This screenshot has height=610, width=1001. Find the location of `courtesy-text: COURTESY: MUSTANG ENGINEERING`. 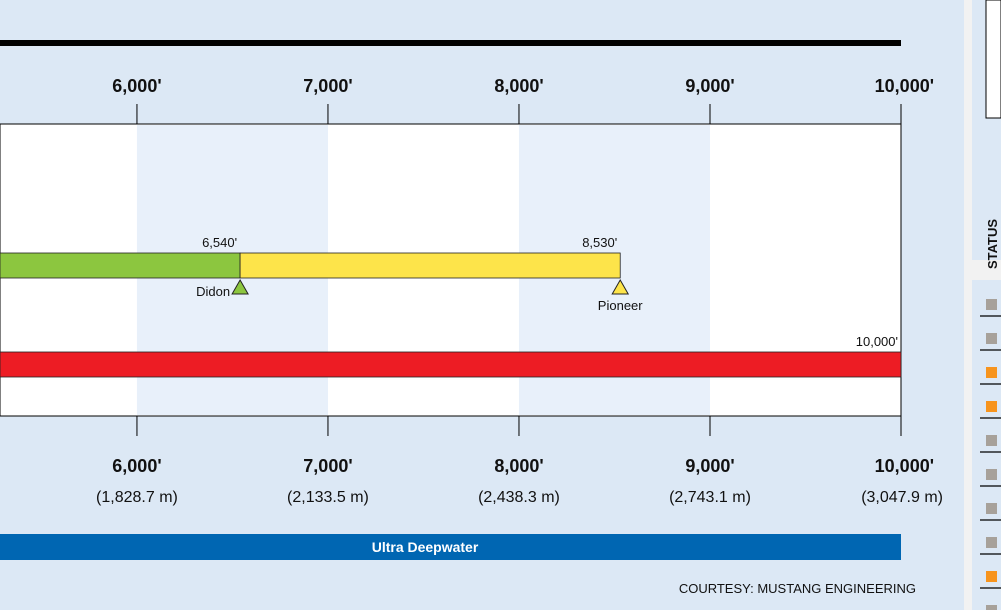

courtesy-text: COURTESY: MUSTANG ENGINEERING is located at coordinates (797, 588).